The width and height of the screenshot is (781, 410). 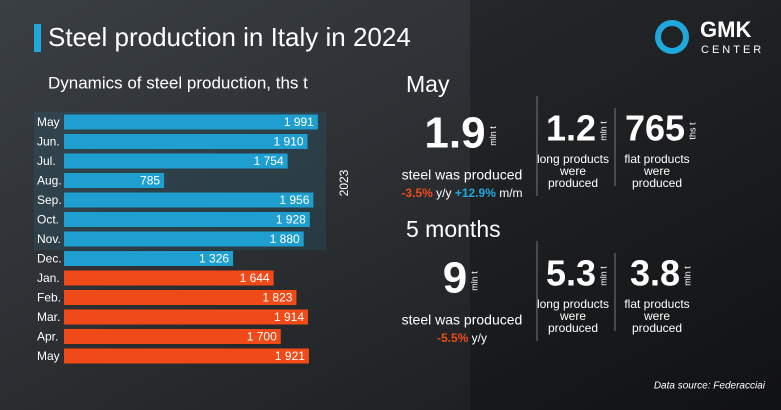 What do you see at coordinates (37, 38) in the screenshot?
I see `title-accent` at bounding box center [37, 38].